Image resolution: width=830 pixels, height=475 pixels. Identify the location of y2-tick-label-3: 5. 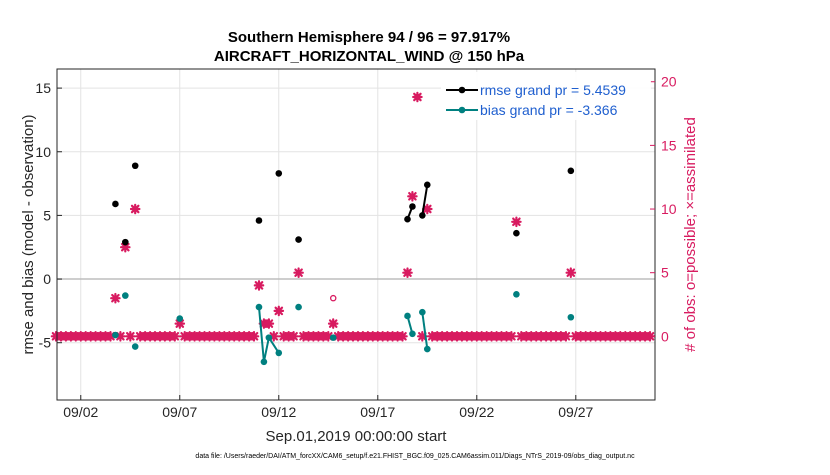
(665, 273).